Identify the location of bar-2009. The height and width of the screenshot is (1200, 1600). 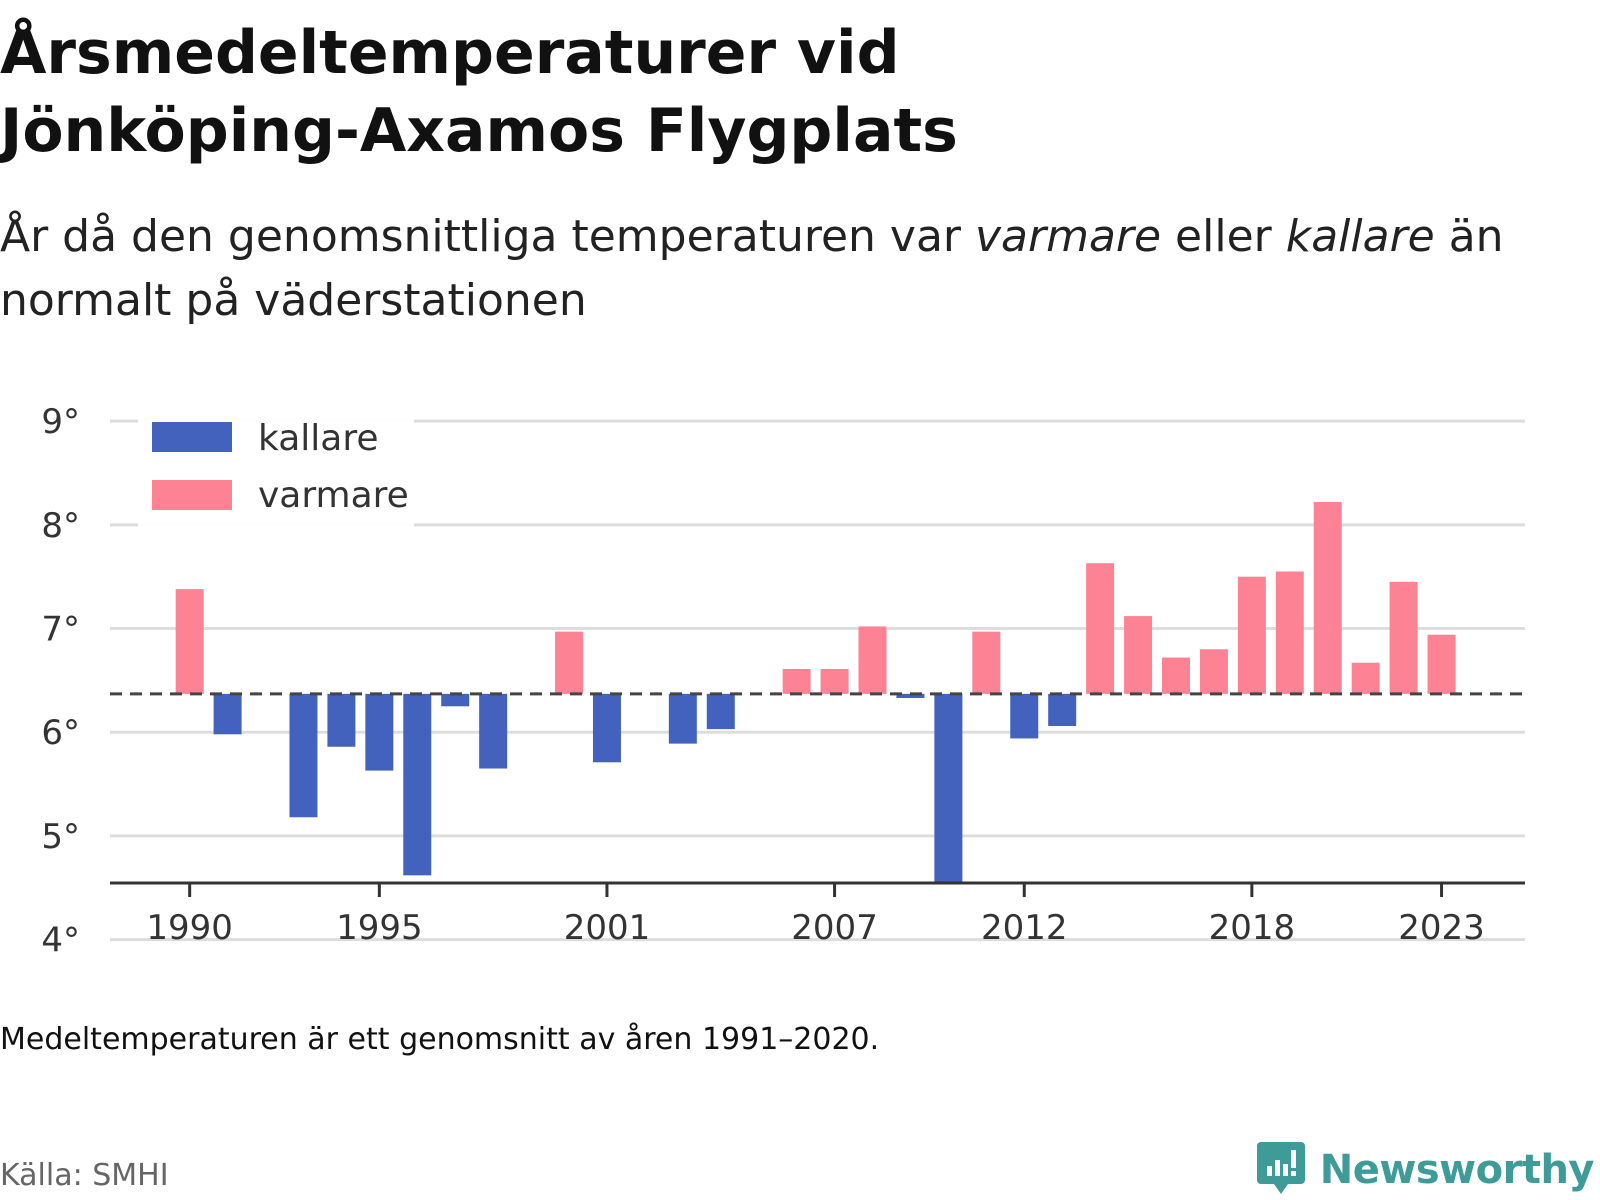
(910, 695).